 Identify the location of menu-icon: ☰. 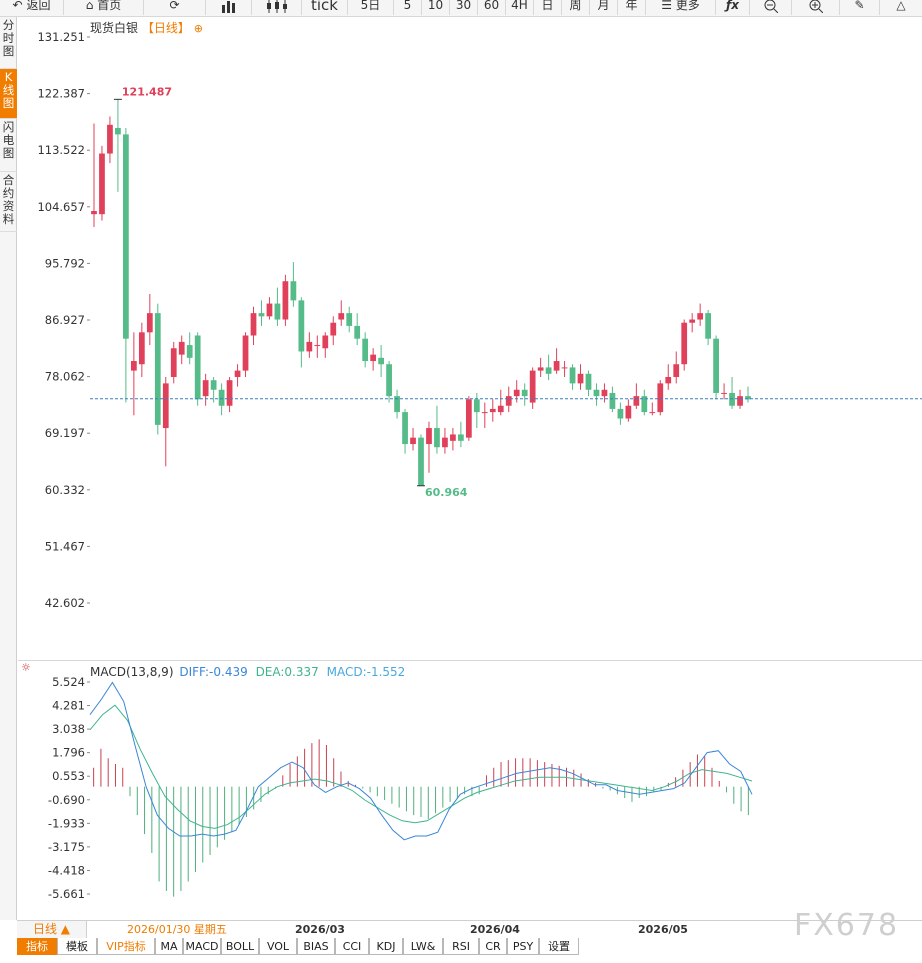
(666, 6).